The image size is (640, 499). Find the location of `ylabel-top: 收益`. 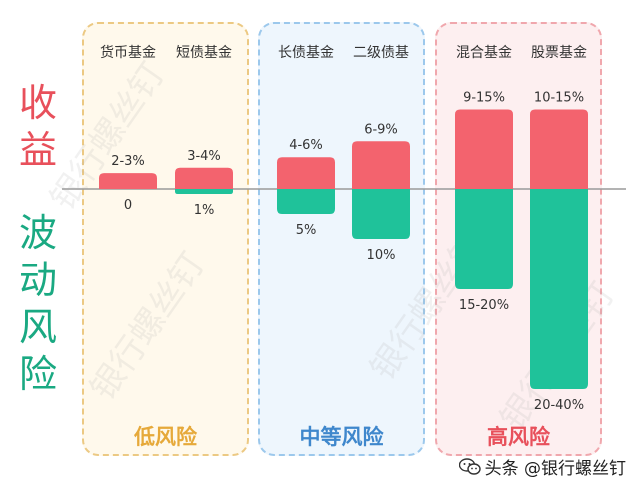

ylabel-top: 收益 is located at coordinates (37, 126).